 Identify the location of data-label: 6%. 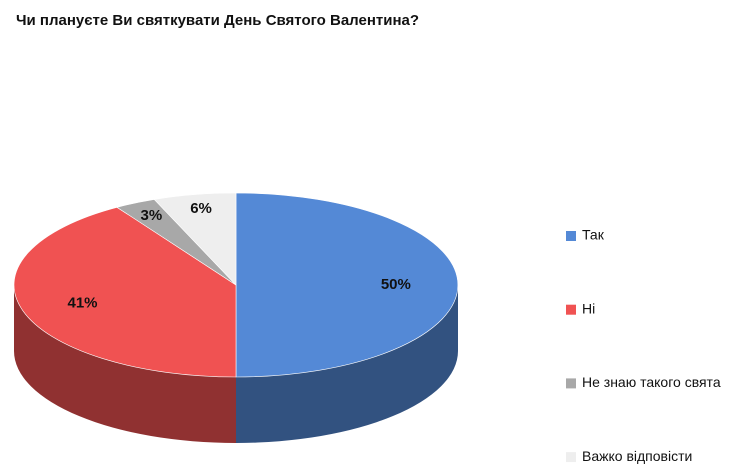
(201, 208).